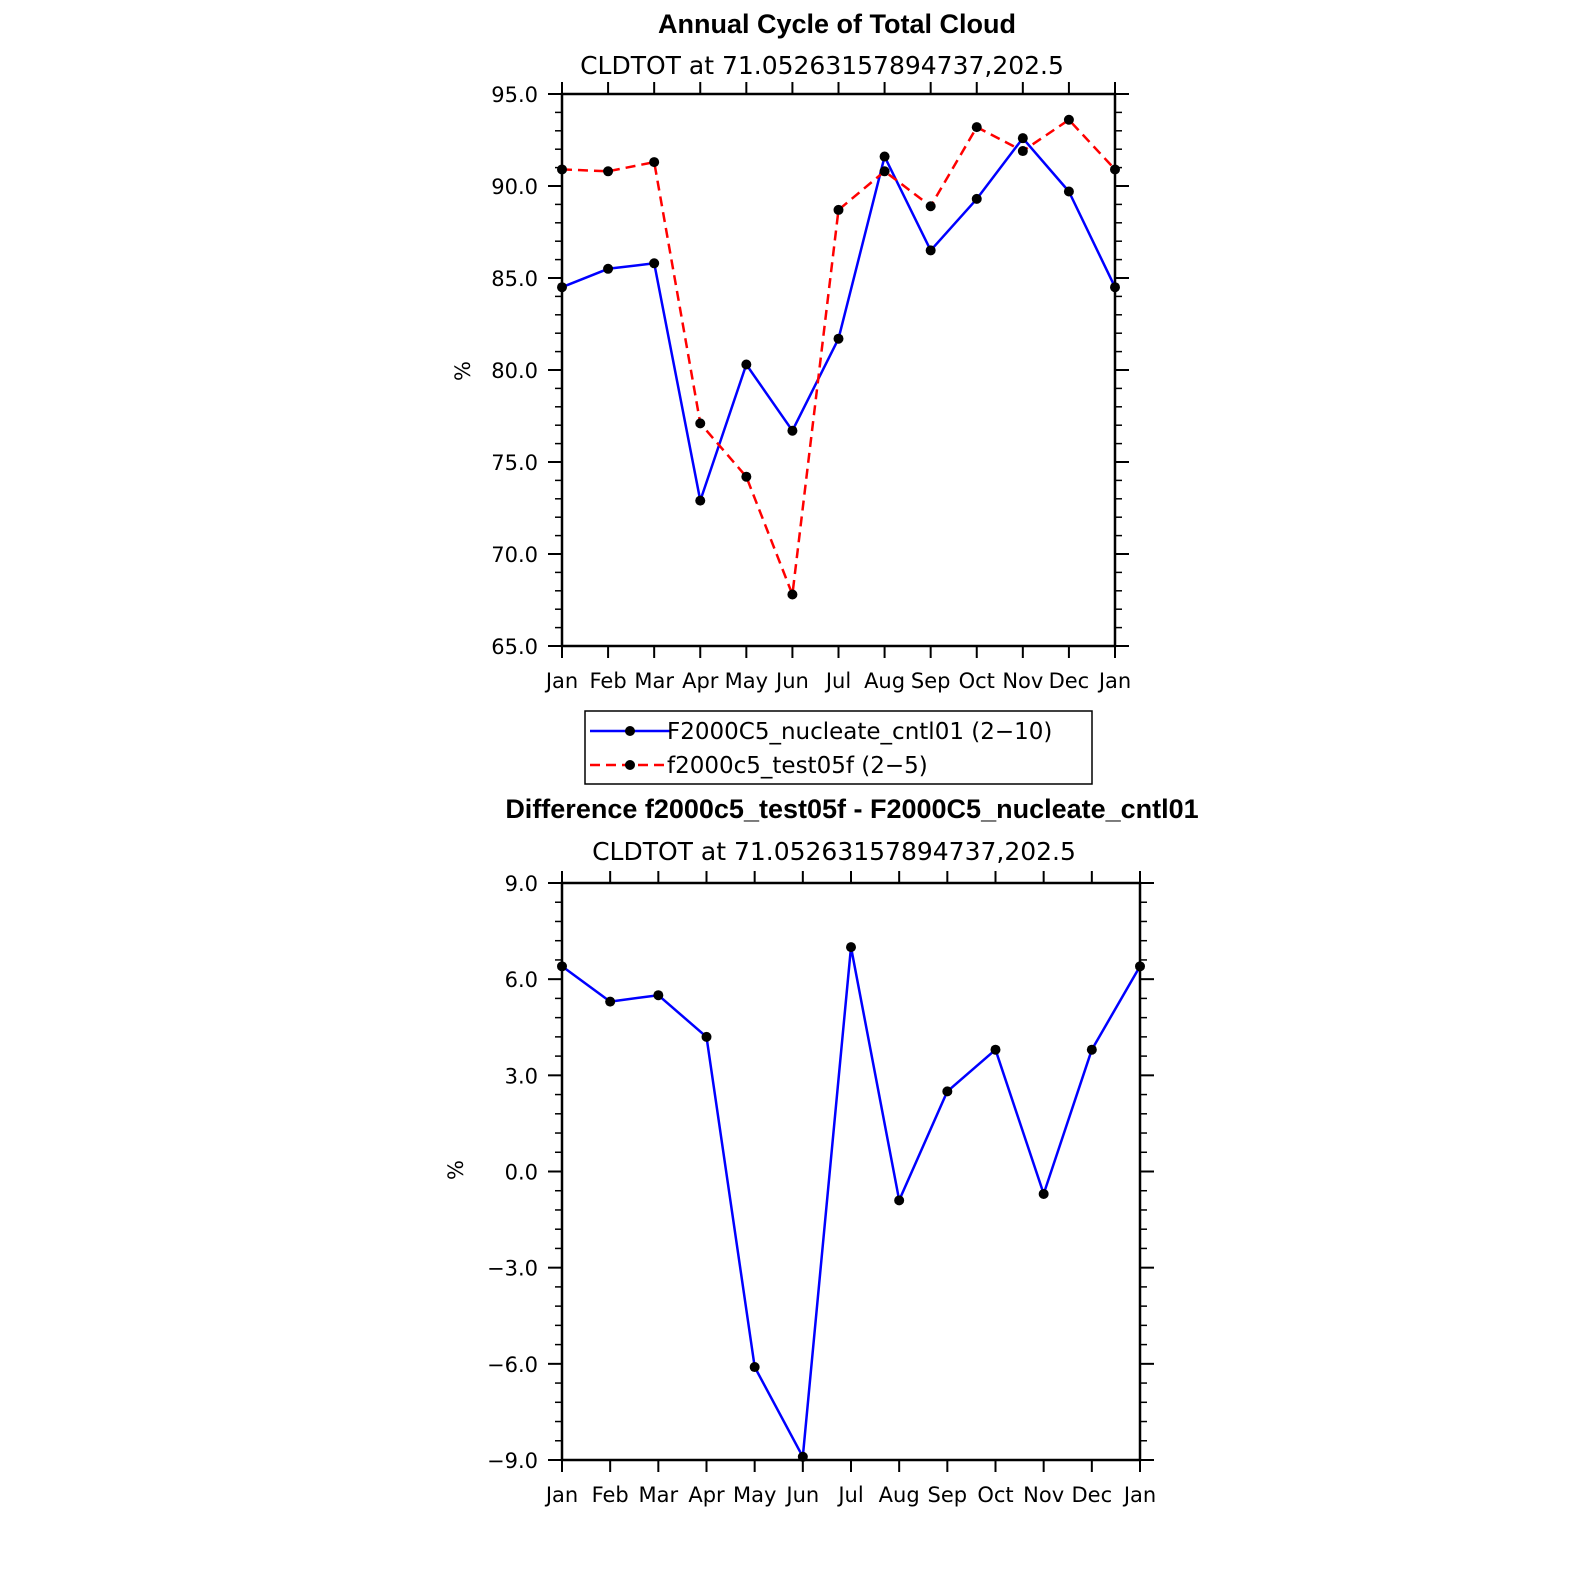 This screenshot has height=1574, width=1574. I want to click on y-tick-label: 90.0, so click(514, 187).